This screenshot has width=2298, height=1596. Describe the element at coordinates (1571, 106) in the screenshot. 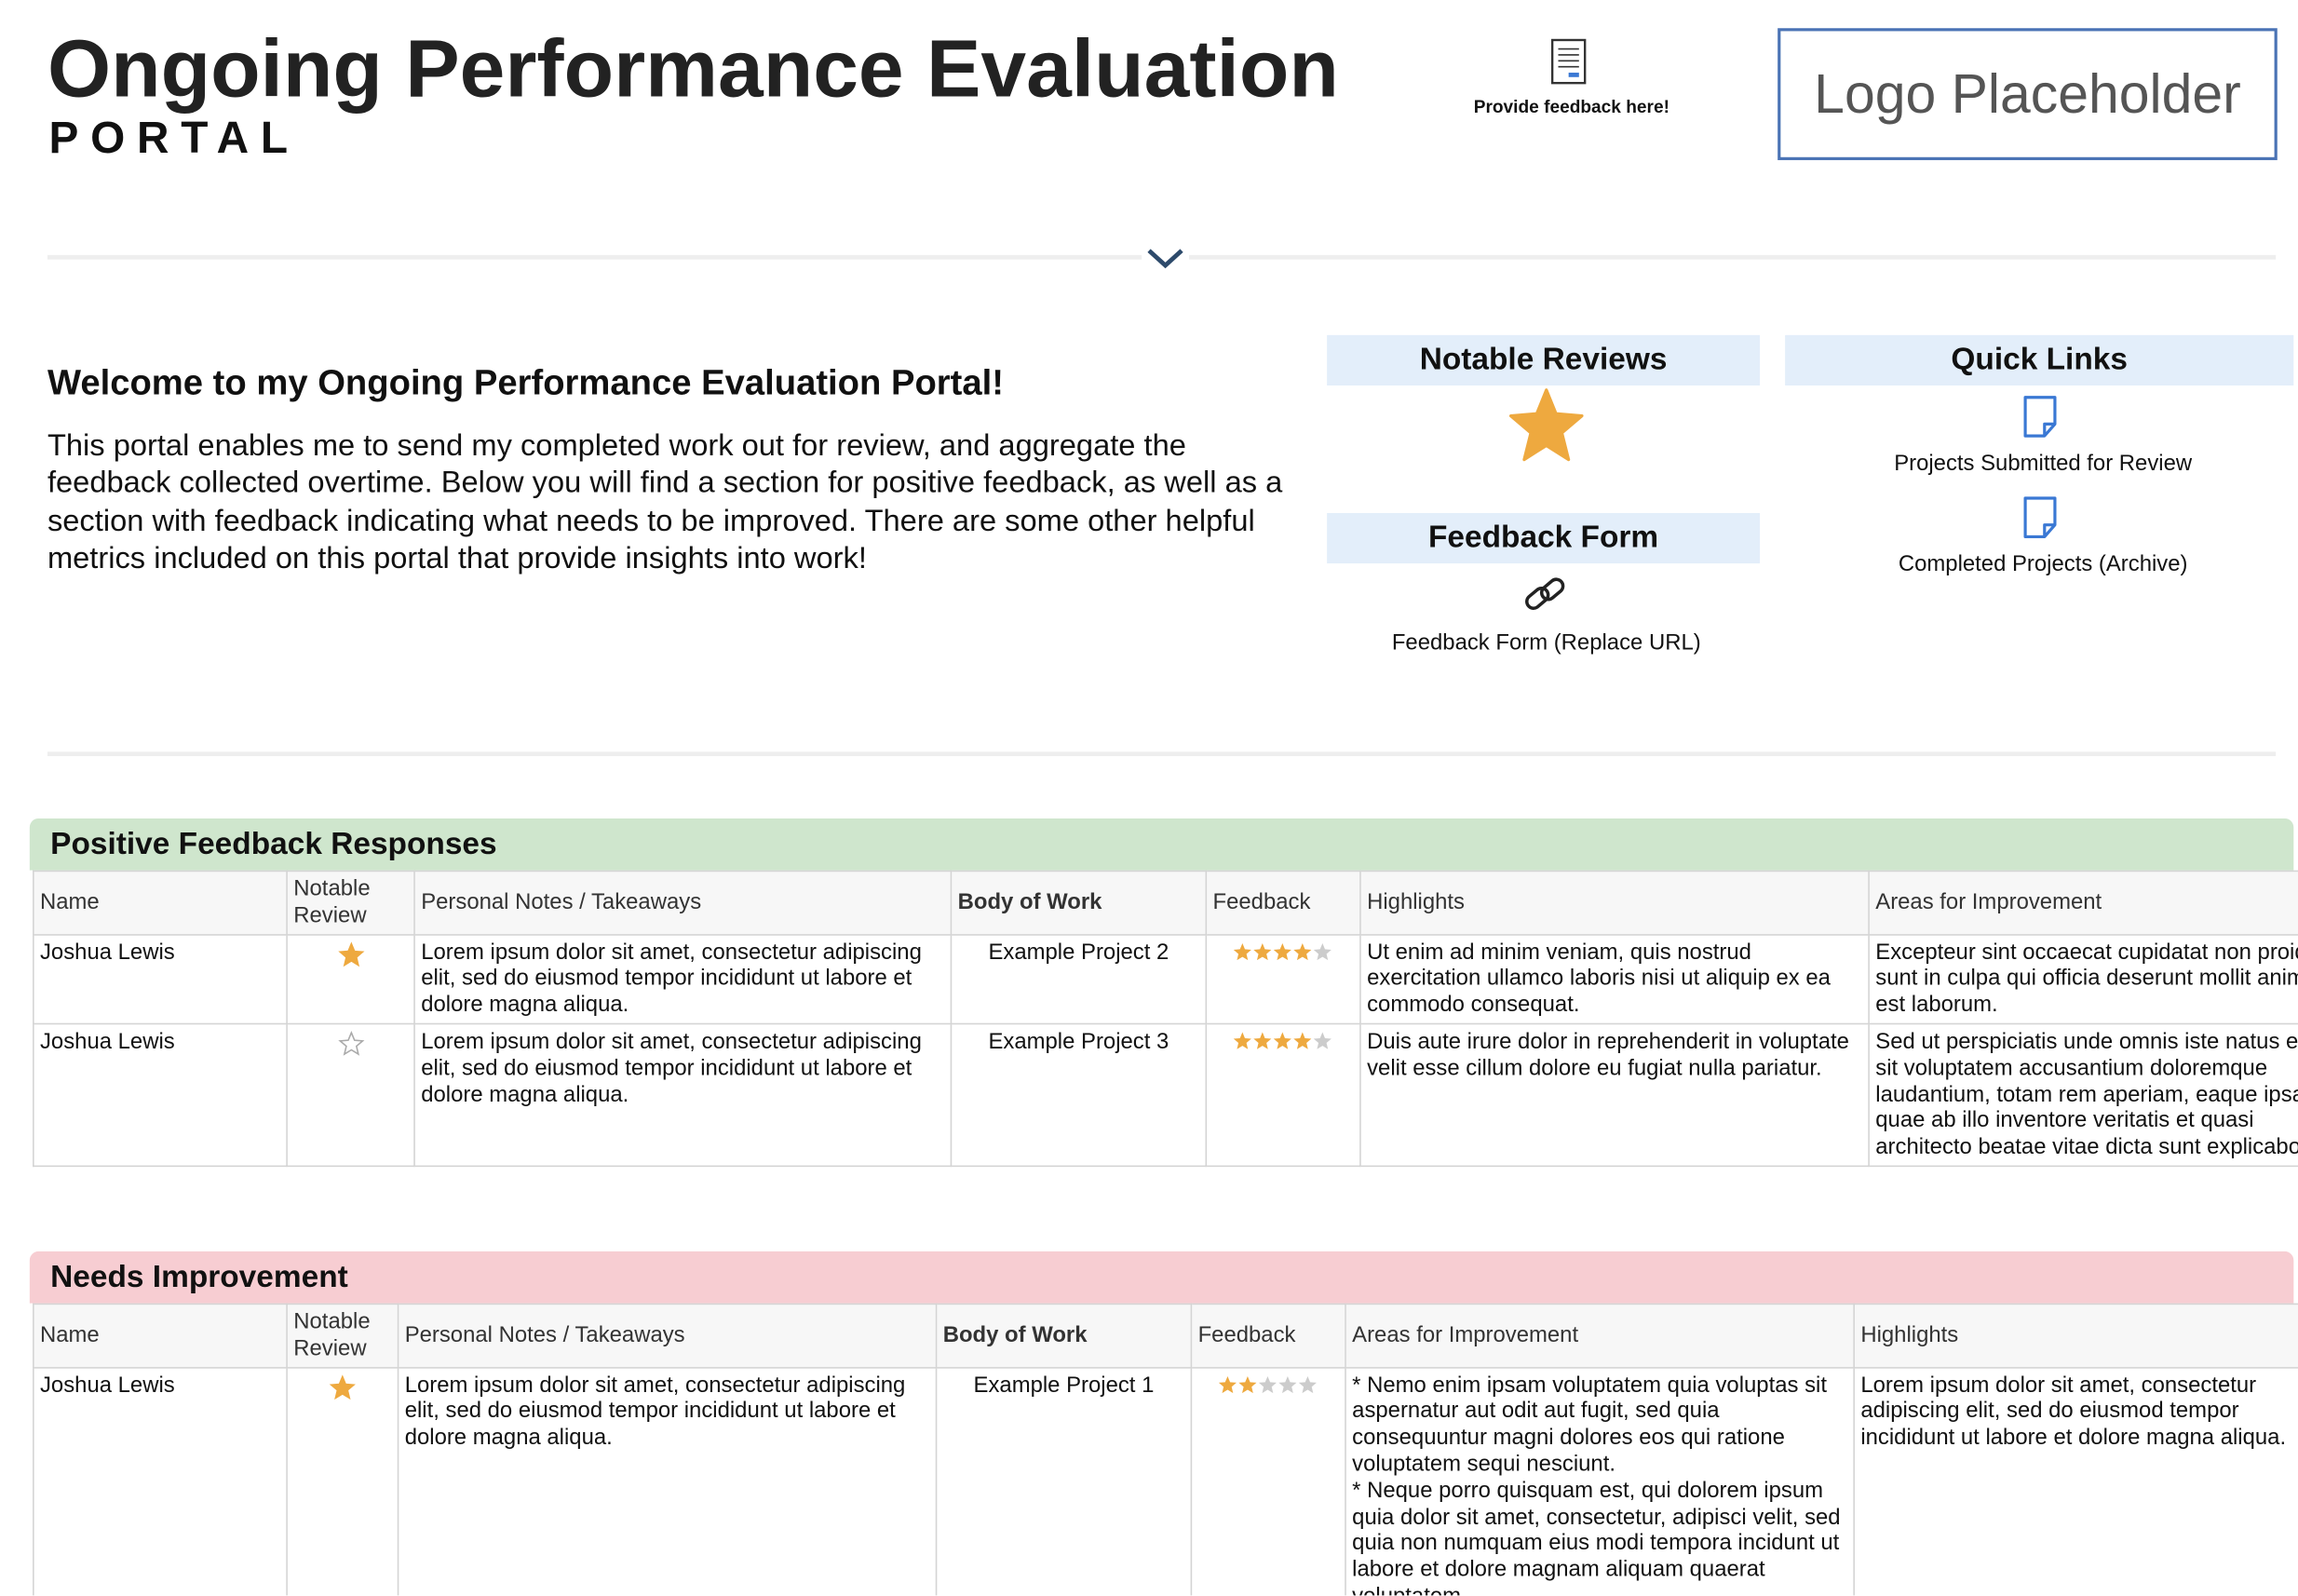

I see `feedback-link: Provide feedback here!` at that location.